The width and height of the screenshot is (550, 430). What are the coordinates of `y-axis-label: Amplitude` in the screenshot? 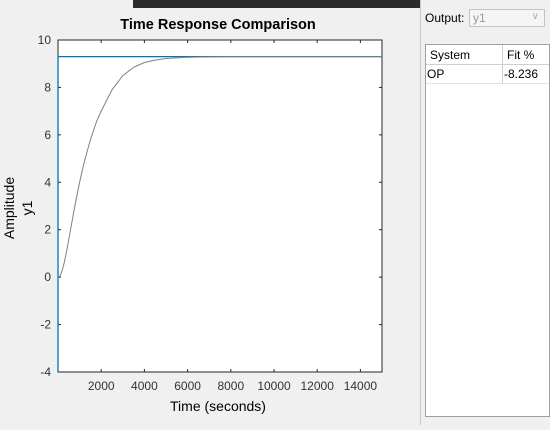 It's located at (9, 208).